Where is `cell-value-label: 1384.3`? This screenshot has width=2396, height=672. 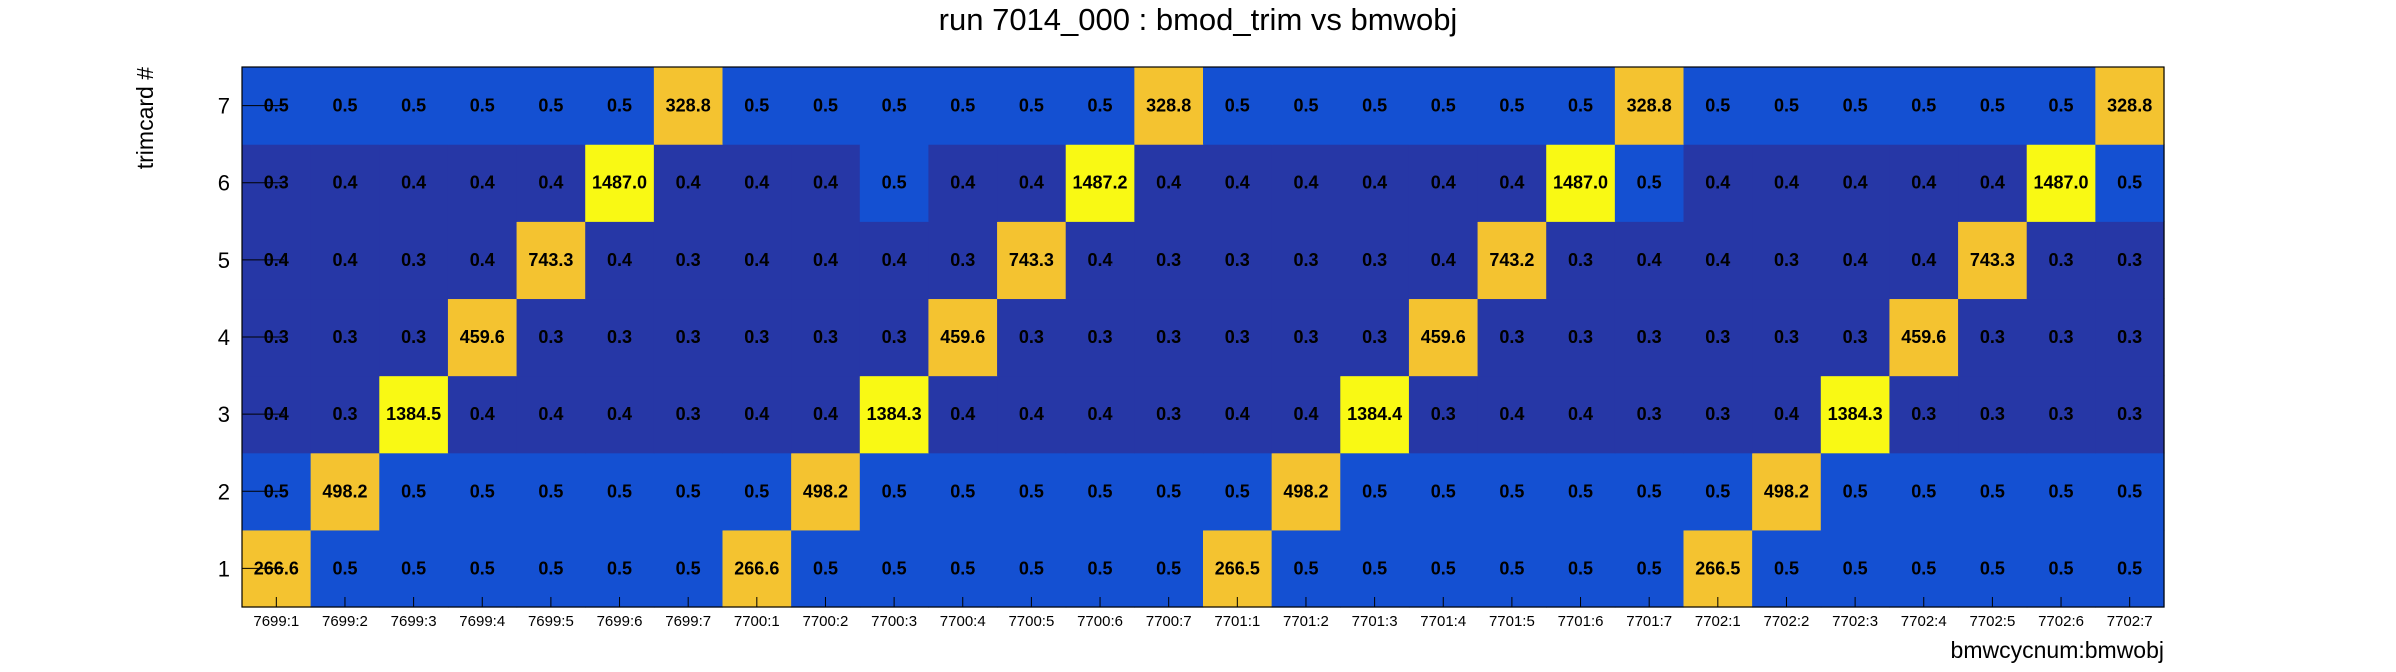
cell-value-label: 1384.3 is located at coordinates (894, 414).